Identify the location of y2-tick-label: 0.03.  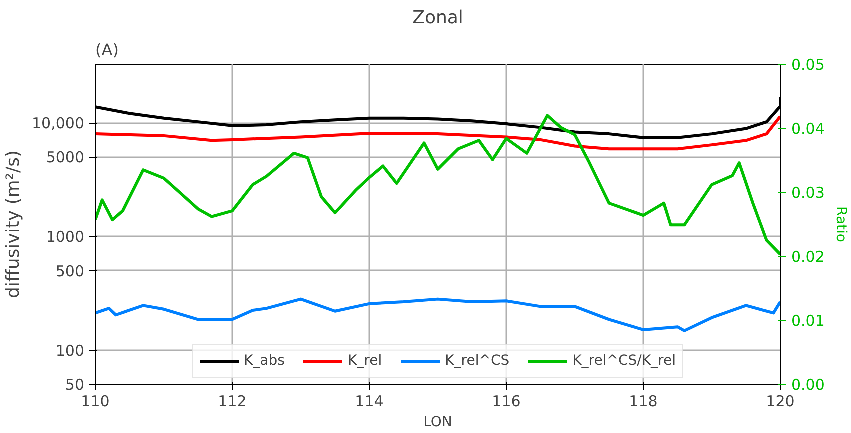
(808, 193).